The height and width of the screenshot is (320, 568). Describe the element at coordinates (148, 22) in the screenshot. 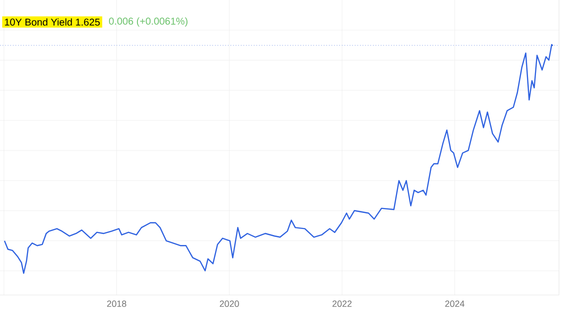

I see `chart-subtitle: 0.006 (+0.0061%)` at that location.